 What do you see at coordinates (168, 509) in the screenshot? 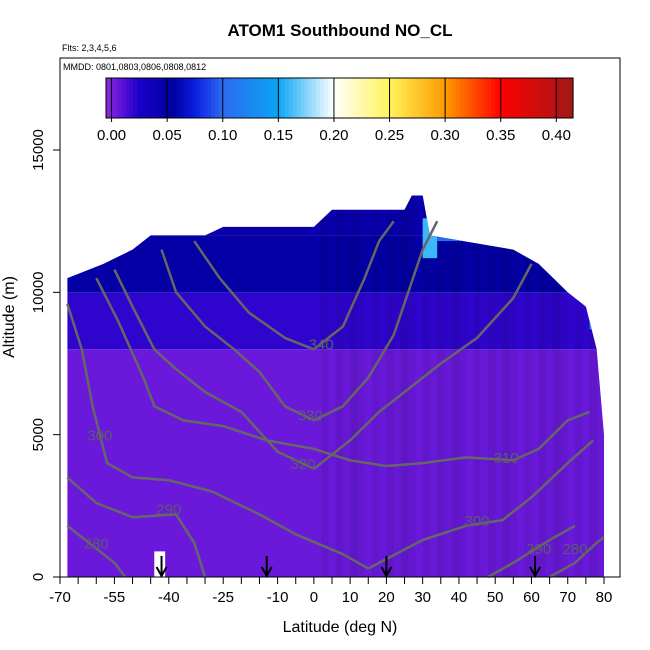
I see `contour-label: 290` at bounding box center [168, 509].